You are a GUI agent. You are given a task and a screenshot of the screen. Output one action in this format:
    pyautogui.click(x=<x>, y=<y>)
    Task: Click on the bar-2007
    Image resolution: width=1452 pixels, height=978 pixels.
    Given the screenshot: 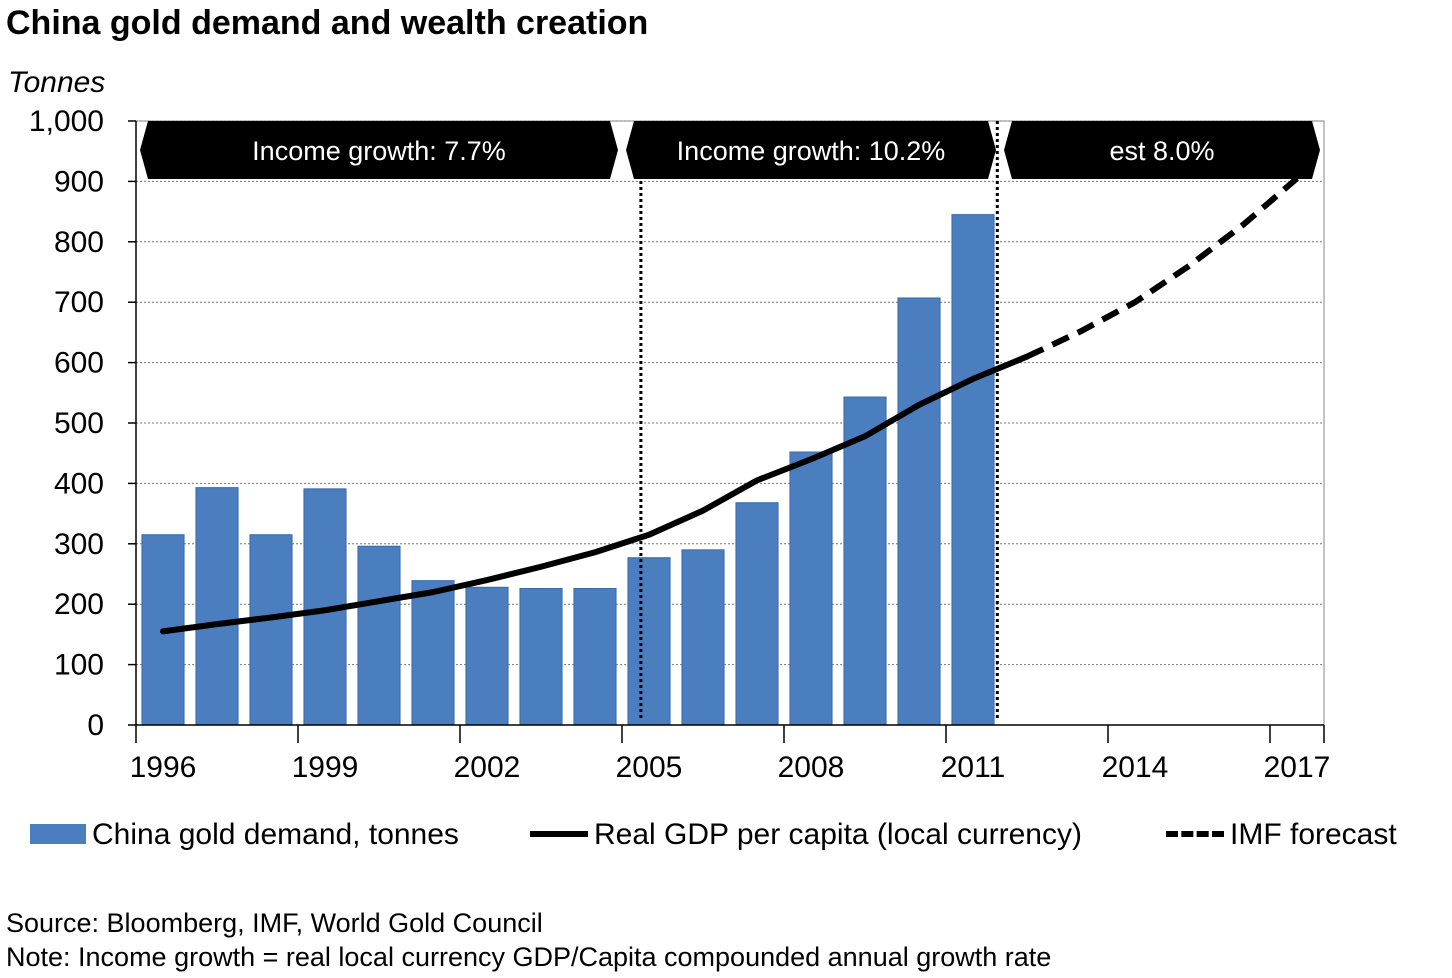 What is the action you would take?
    pyautogui.click(x=757, y=614)
    